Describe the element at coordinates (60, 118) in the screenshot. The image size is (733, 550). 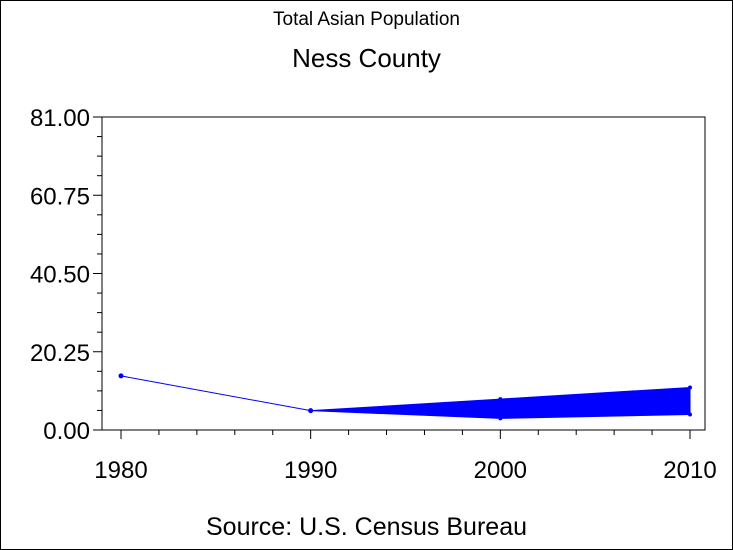
I see `y-tick-label: 81.00` at that location.